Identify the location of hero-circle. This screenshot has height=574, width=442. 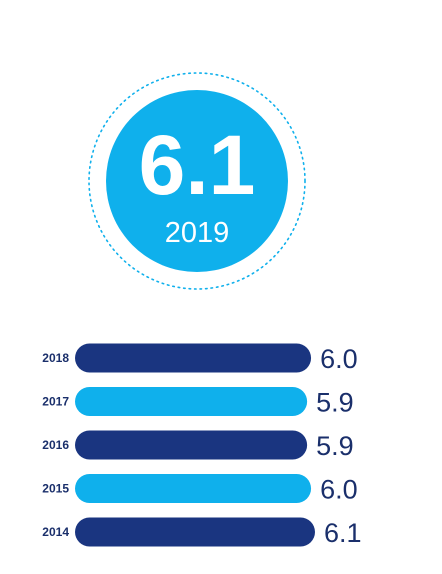
(197, 181).